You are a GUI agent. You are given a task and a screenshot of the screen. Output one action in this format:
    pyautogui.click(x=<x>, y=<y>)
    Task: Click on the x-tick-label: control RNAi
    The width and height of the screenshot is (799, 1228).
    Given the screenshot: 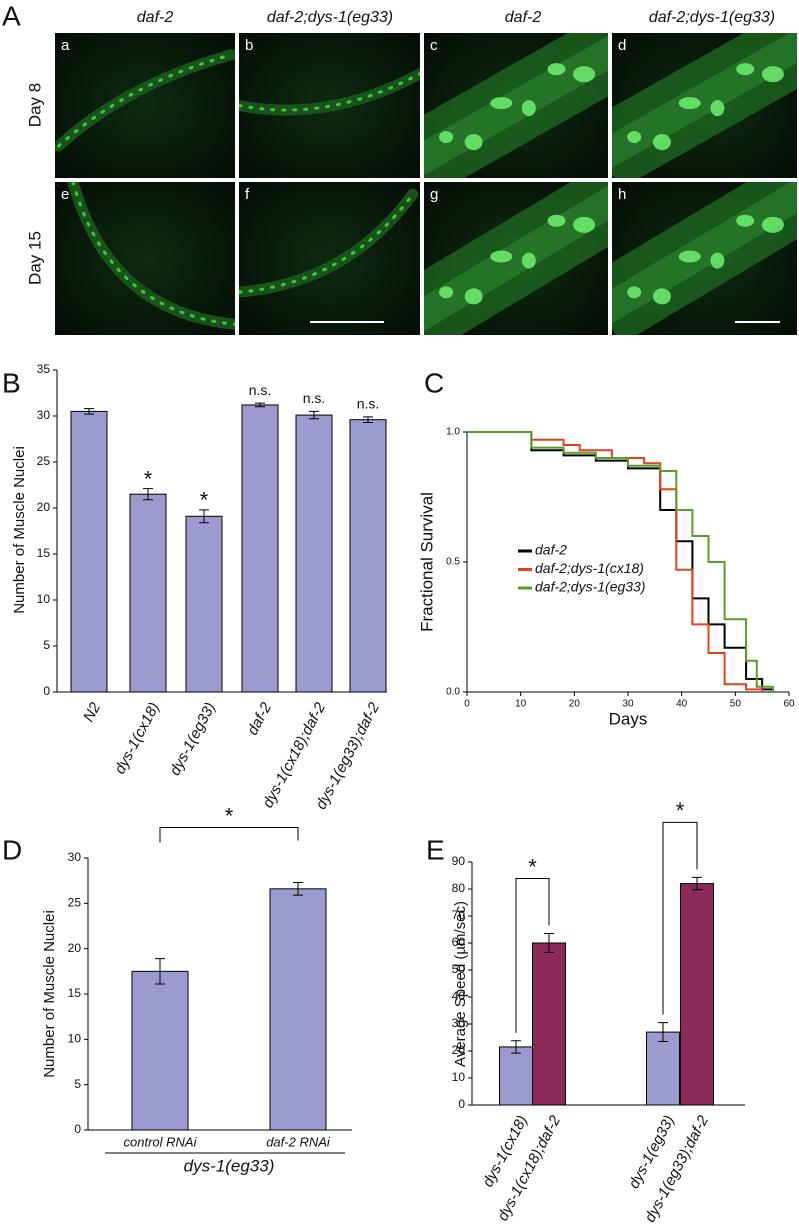 What is the action you would take?
    pyautogui.click(x=161, y=1141)
    